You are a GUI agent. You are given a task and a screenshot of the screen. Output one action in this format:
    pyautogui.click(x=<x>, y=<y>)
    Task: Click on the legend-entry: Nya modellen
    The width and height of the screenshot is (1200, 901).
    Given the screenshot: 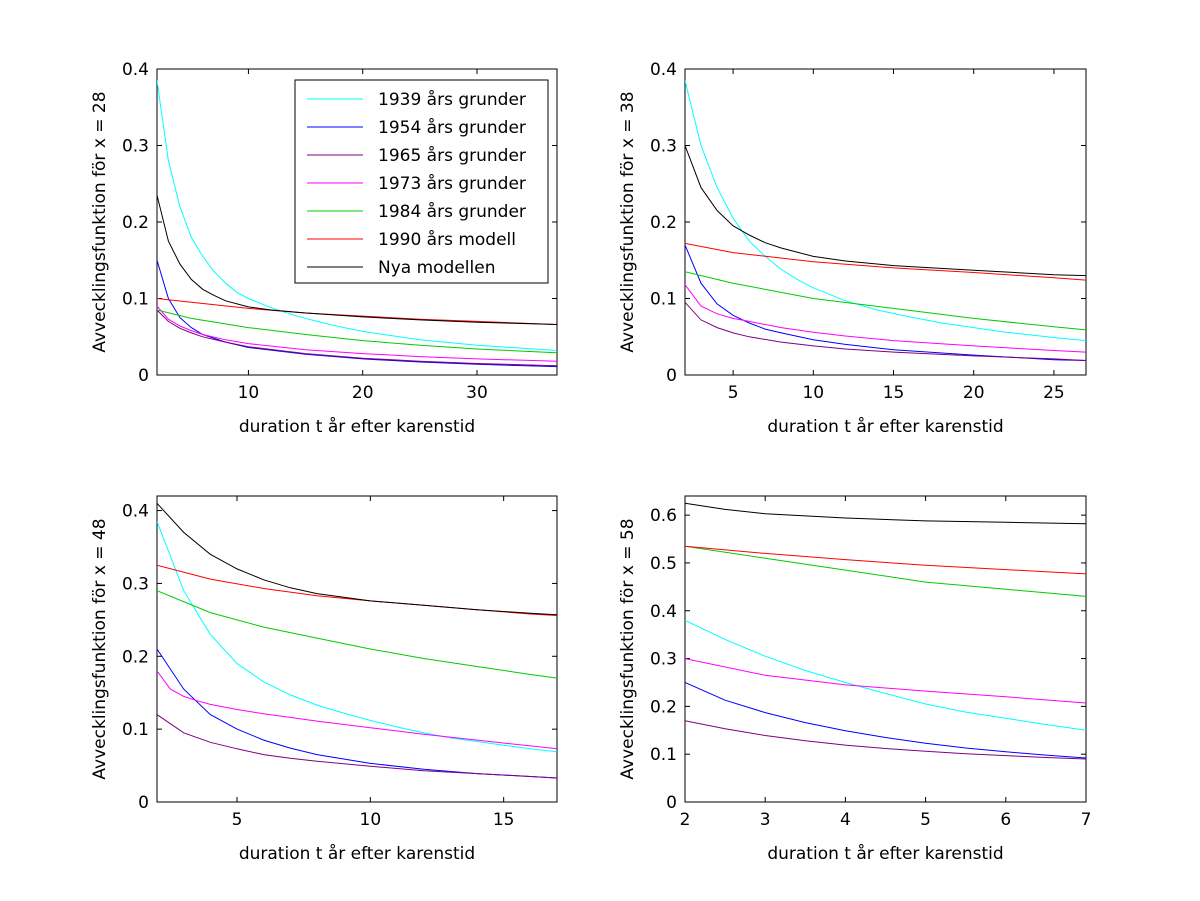 What is the action you would take?
    pyautogui.click(x=437, y=268)
    